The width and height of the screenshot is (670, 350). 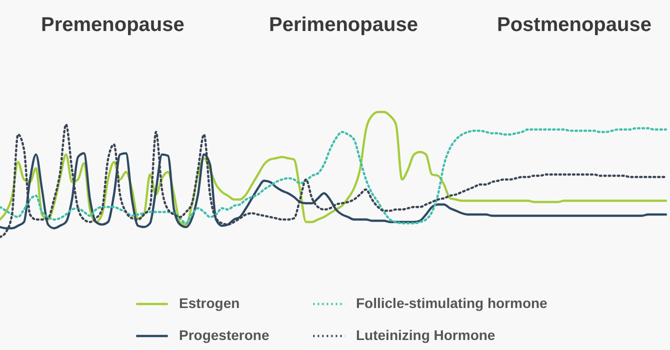 I want to click on text: Premenopause, so click(x=112, y=25).